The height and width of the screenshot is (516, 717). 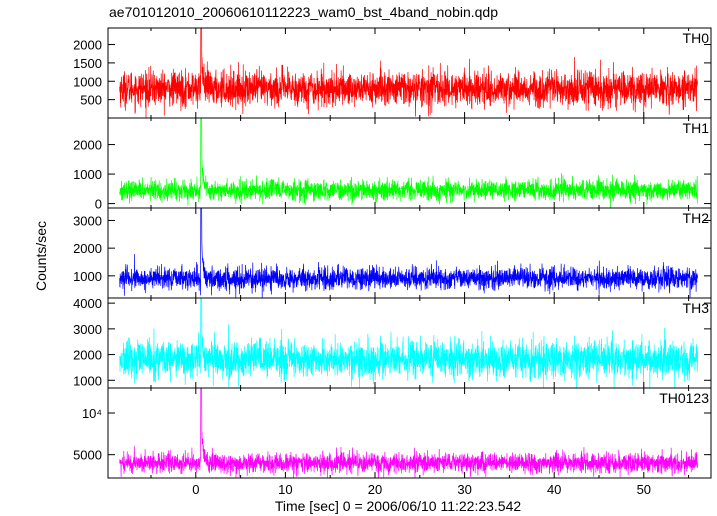 What do you see at coordinates (696, 38) in the screenshot?
I see `panel-label: TH0` at bounding box center [696, 38].